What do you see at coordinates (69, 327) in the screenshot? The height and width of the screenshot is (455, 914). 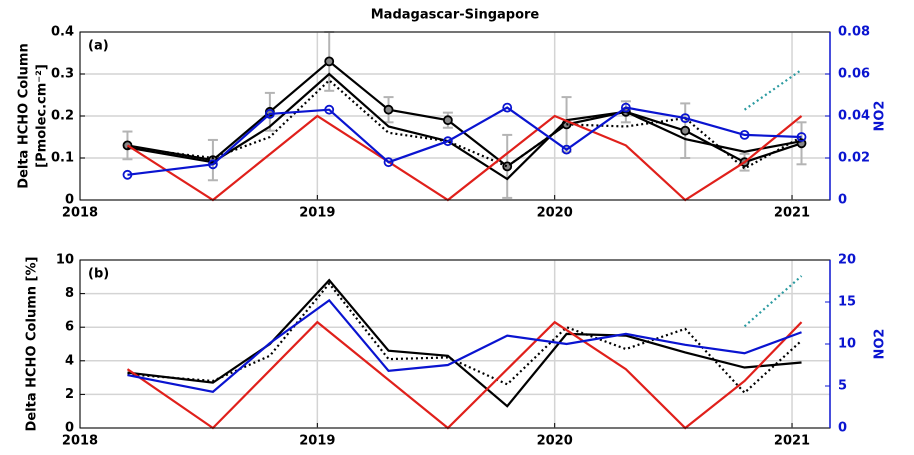 I see `y-tick-label: 6` at bounding box center [69, 327].